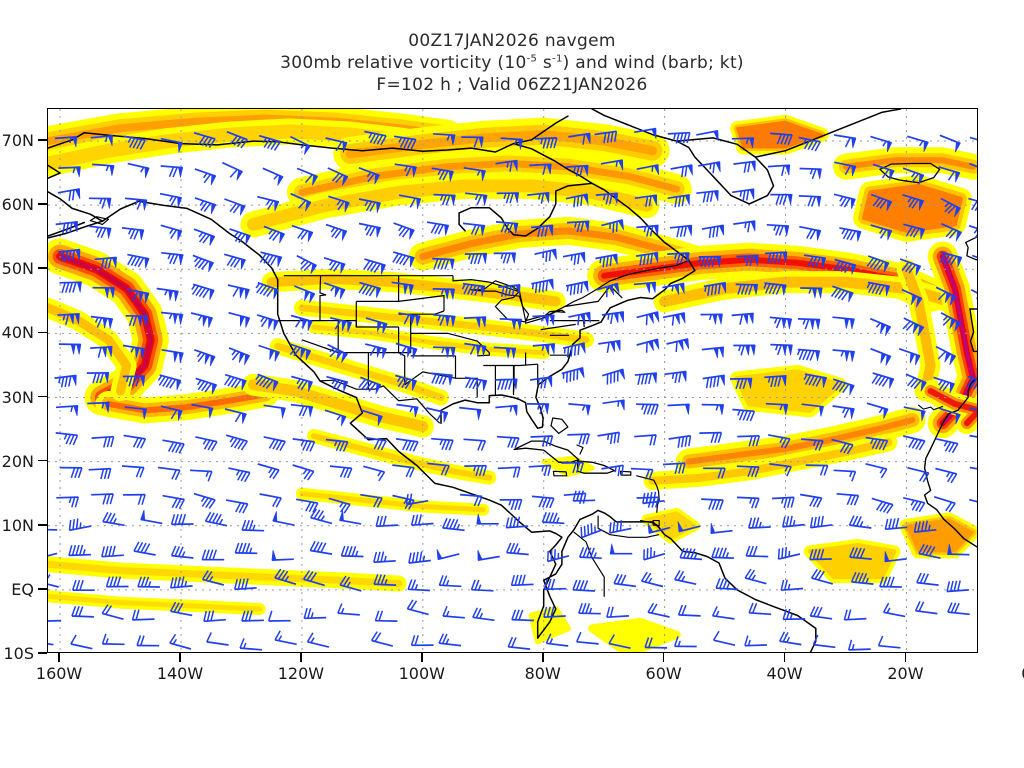  Describe the element at coordinates (973, 330) in the screenshot. I see `coastline` at that location.